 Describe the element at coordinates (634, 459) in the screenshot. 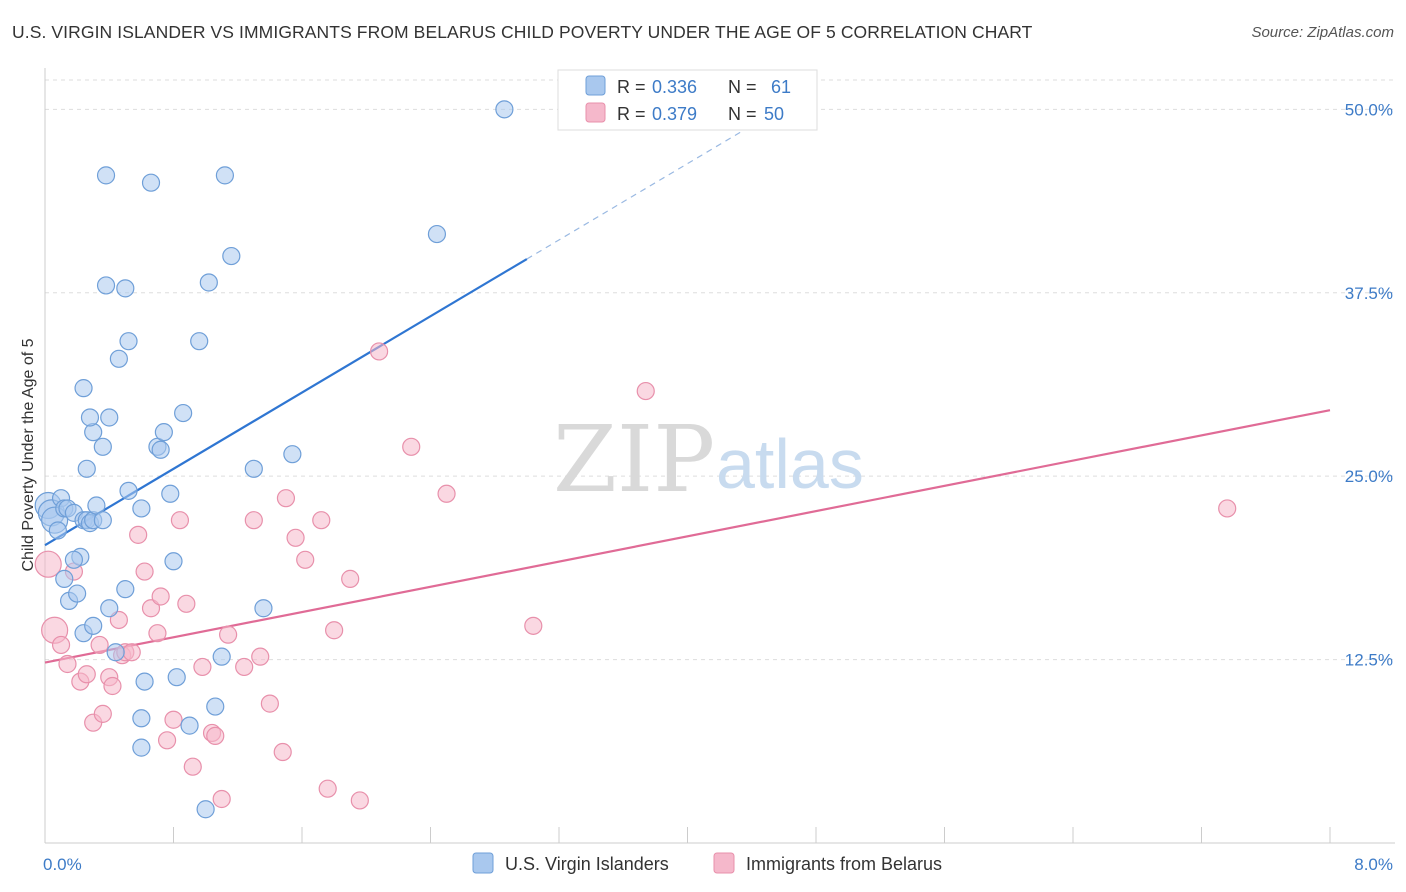

I see `watermark-zip: ZIP` at that location.